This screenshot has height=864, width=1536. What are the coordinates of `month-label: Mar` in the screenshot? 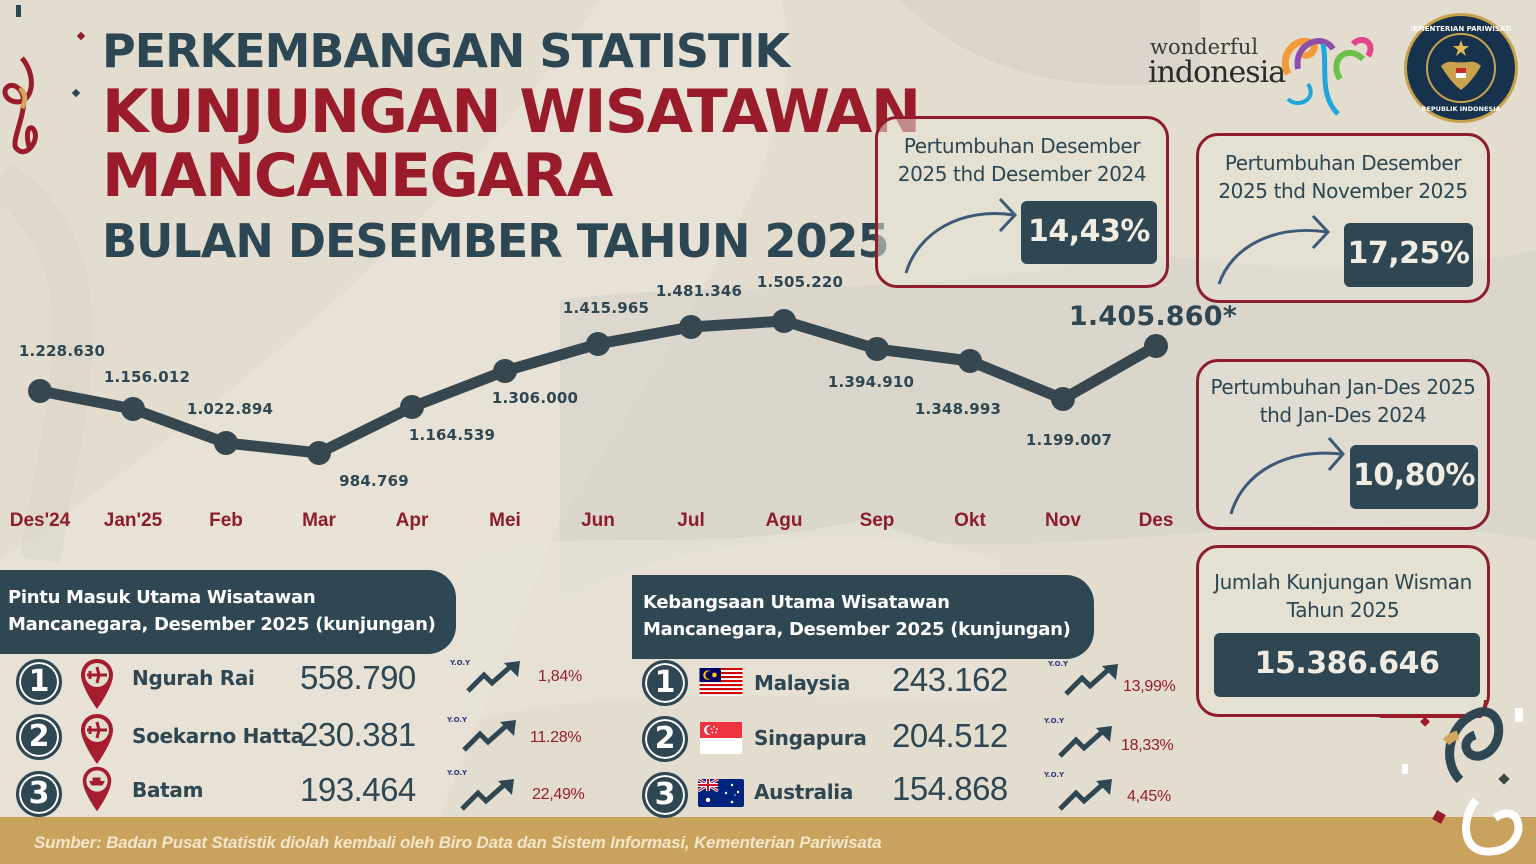 It's located at (319, 520).